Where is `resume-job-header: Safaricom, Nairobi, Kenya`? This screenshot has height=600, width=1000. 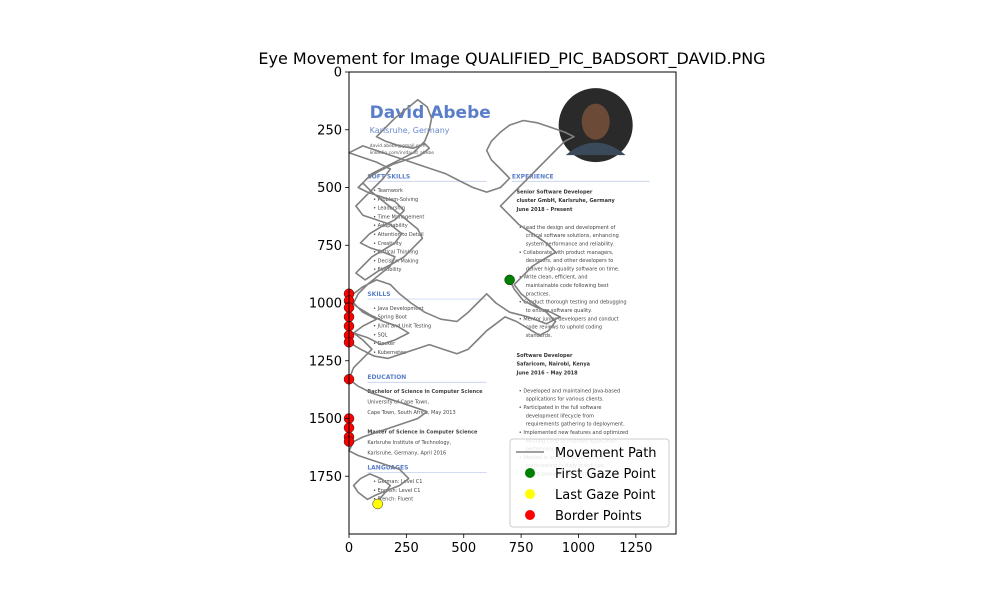
resume-job-header: Safaricom, Nairobi, Kenya is located at coordinates (553, 365).